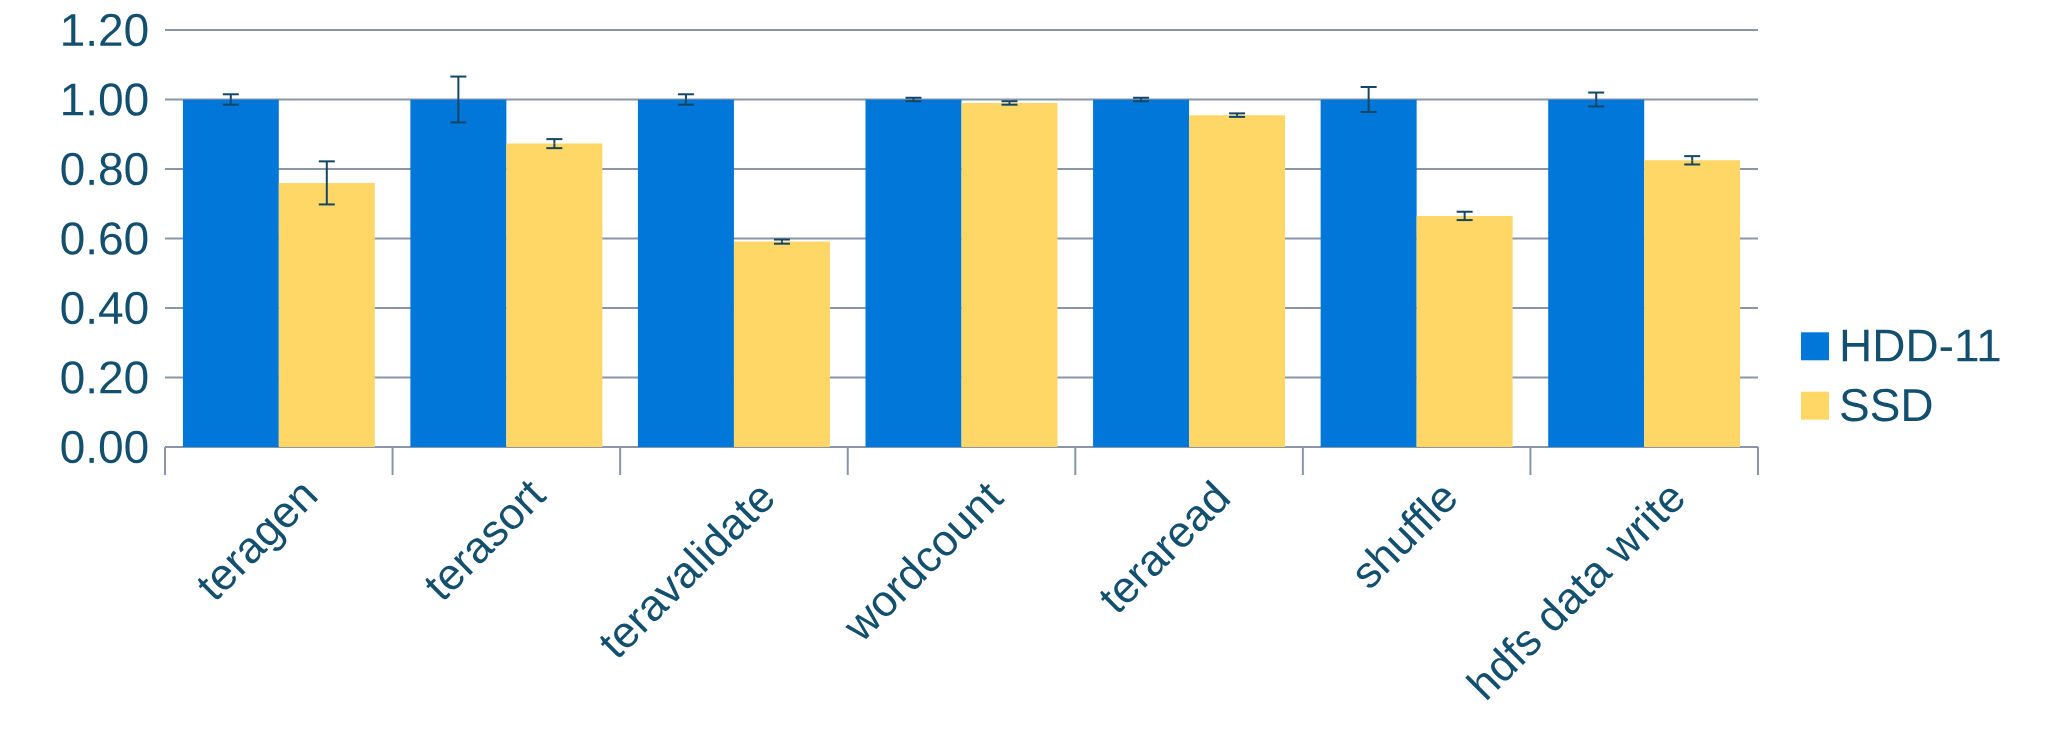 The height and width of the screenshot is (754, 2057). Describe the element at coordinates (1886, 405) in the screenshot. I see `legend-label: SSD` at that location.